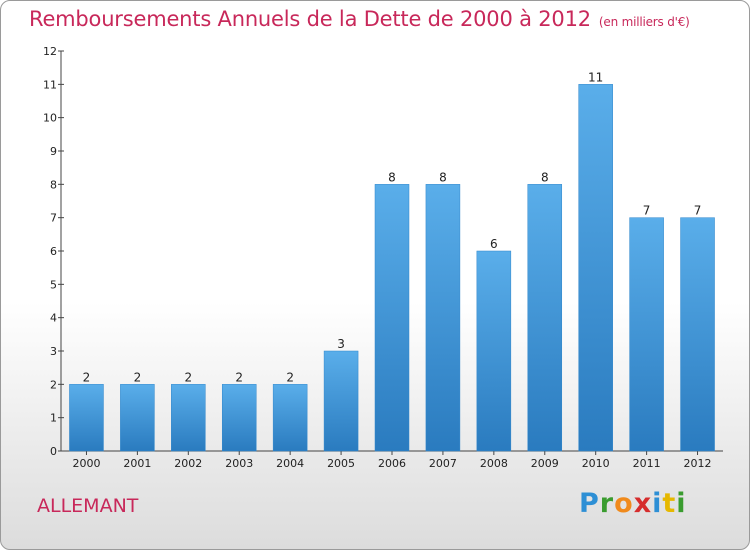 The width and height of the screenshot is (750, 550). What do you see at coordinates (53, 418) in the screenshot?
I see `y-tick-label: 1` at bounding box center [53, 418].